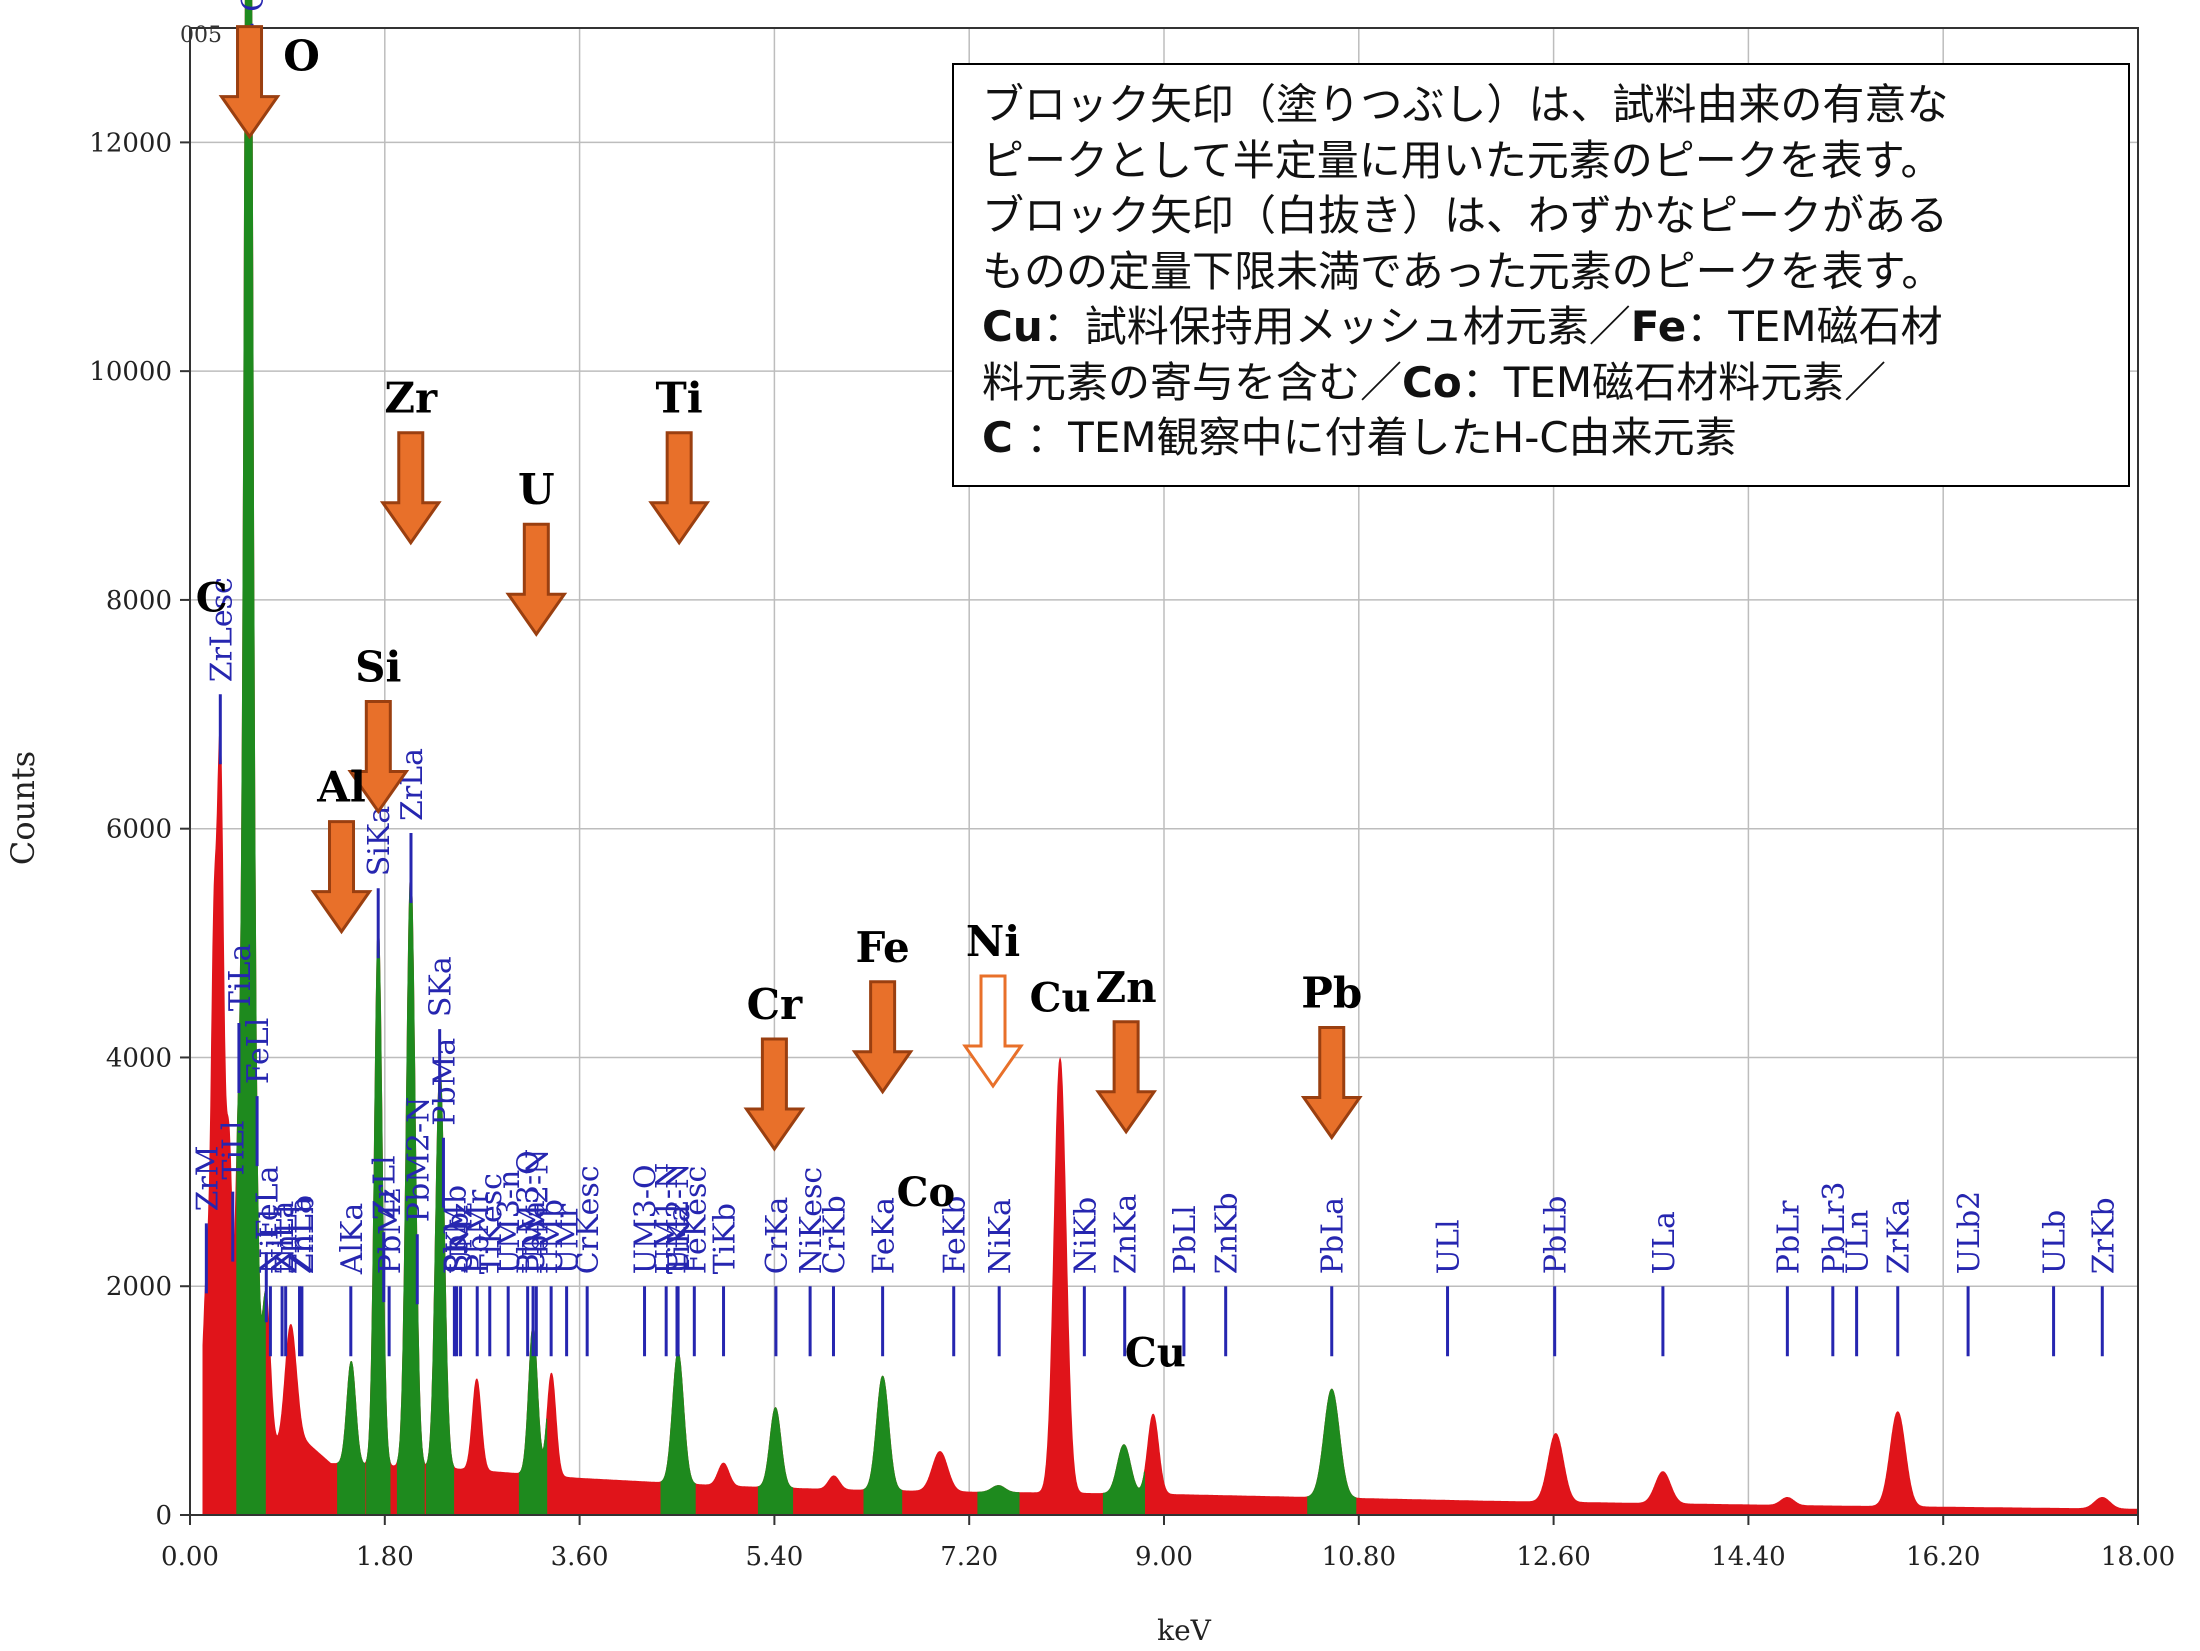 This screenshot has height=1651, width=2200. Describe the element at coordinates (580, 1557) in the screenshot. I see `x-tick-label: 3.60` at that location.